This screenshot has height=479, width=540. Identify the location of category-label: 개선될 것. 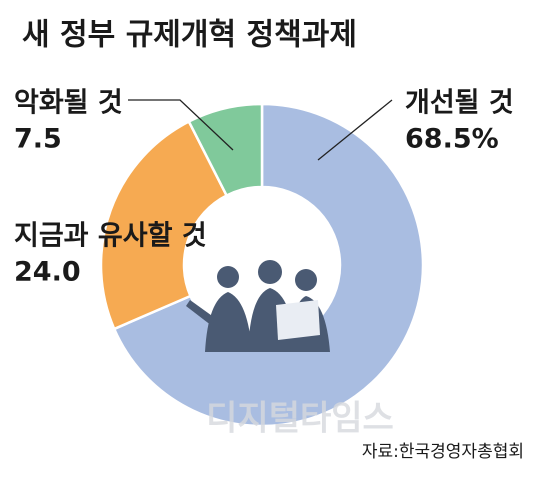
(459, 103).